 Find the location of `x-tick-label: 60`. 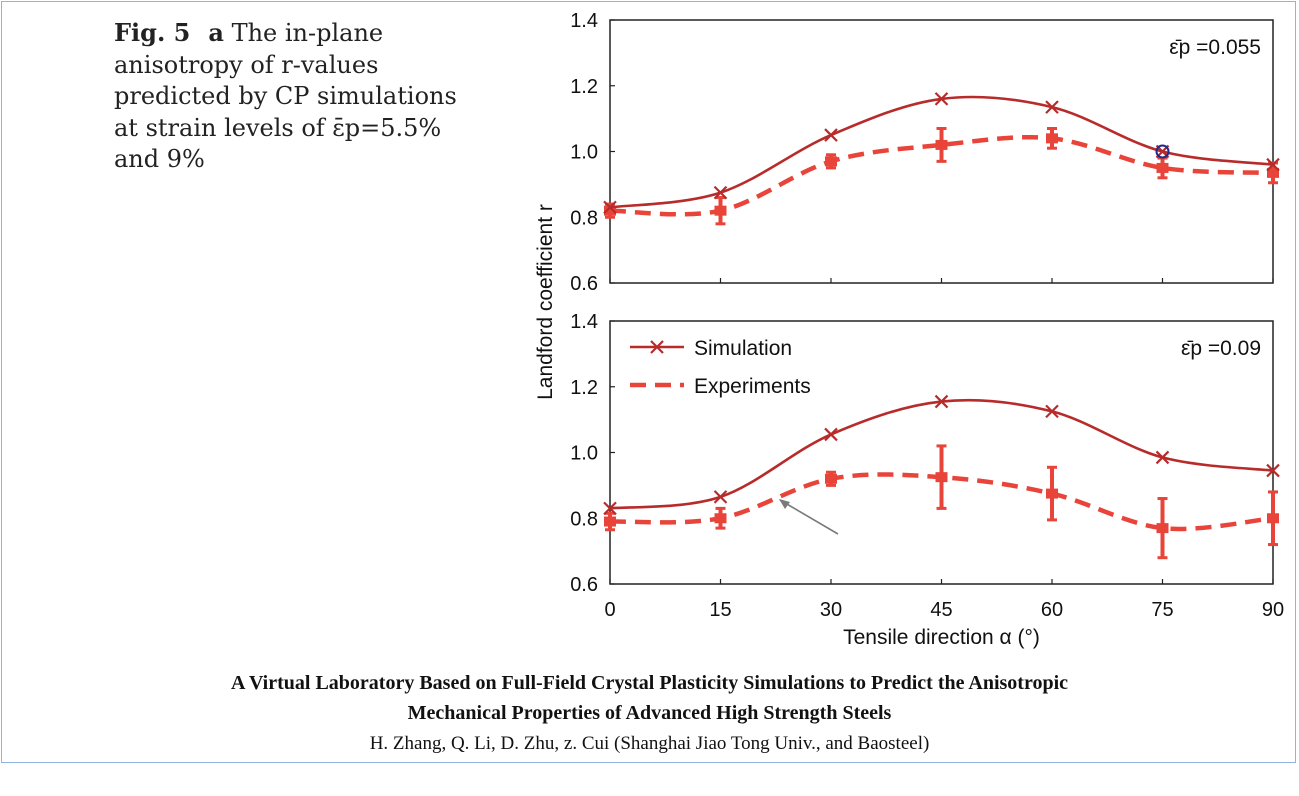

x-tick-label: 60 is located at coordinates (1052, 610).